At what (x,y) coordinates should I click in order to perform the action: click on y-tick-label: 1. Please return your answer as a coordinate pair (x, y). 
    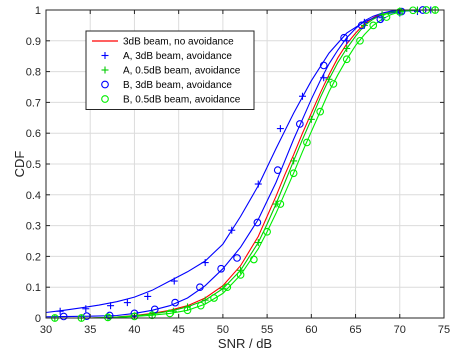
    Looking at the image, I should click on (38, 11).